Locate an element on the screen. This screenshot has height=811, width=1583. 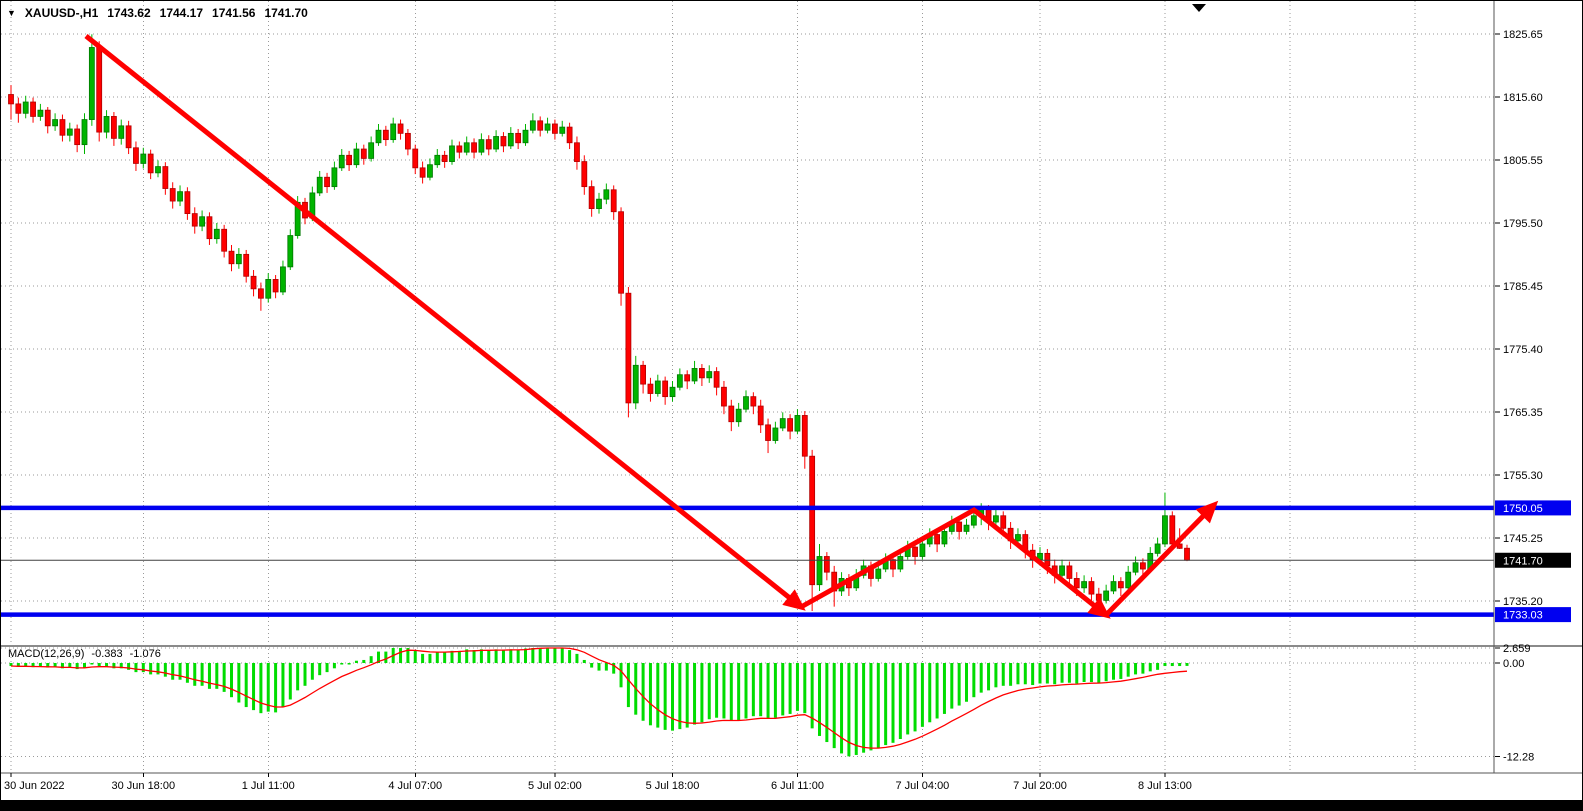
price-tag-1733.03 is located at coordinates (1533, 615).